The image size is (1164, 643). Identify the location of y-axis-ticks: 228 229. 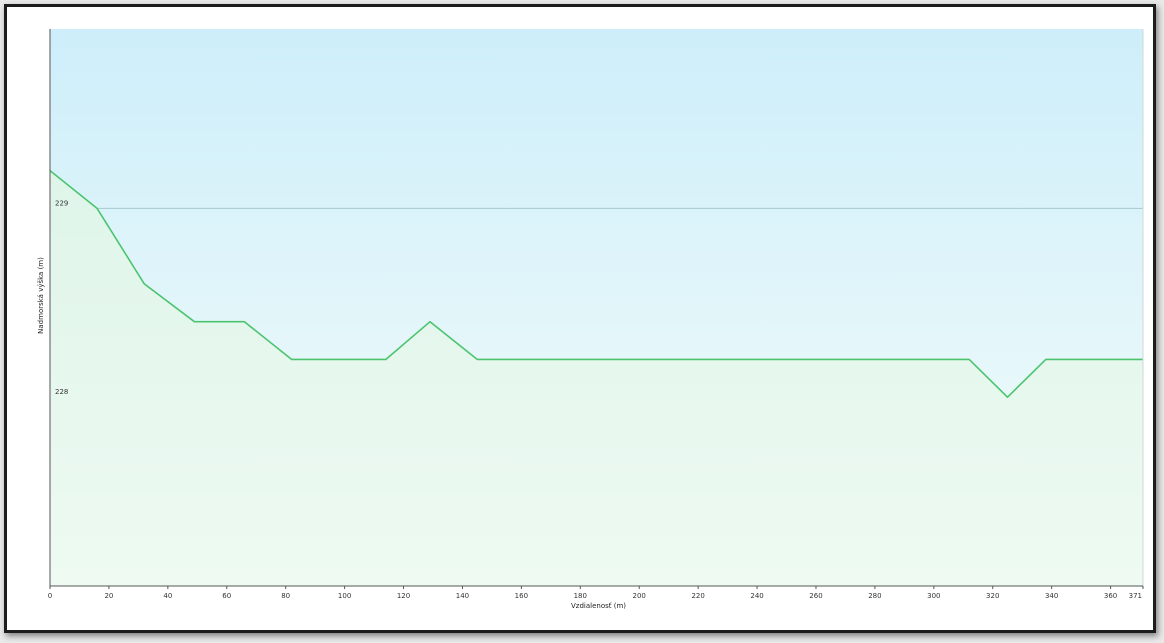
(61, 297).